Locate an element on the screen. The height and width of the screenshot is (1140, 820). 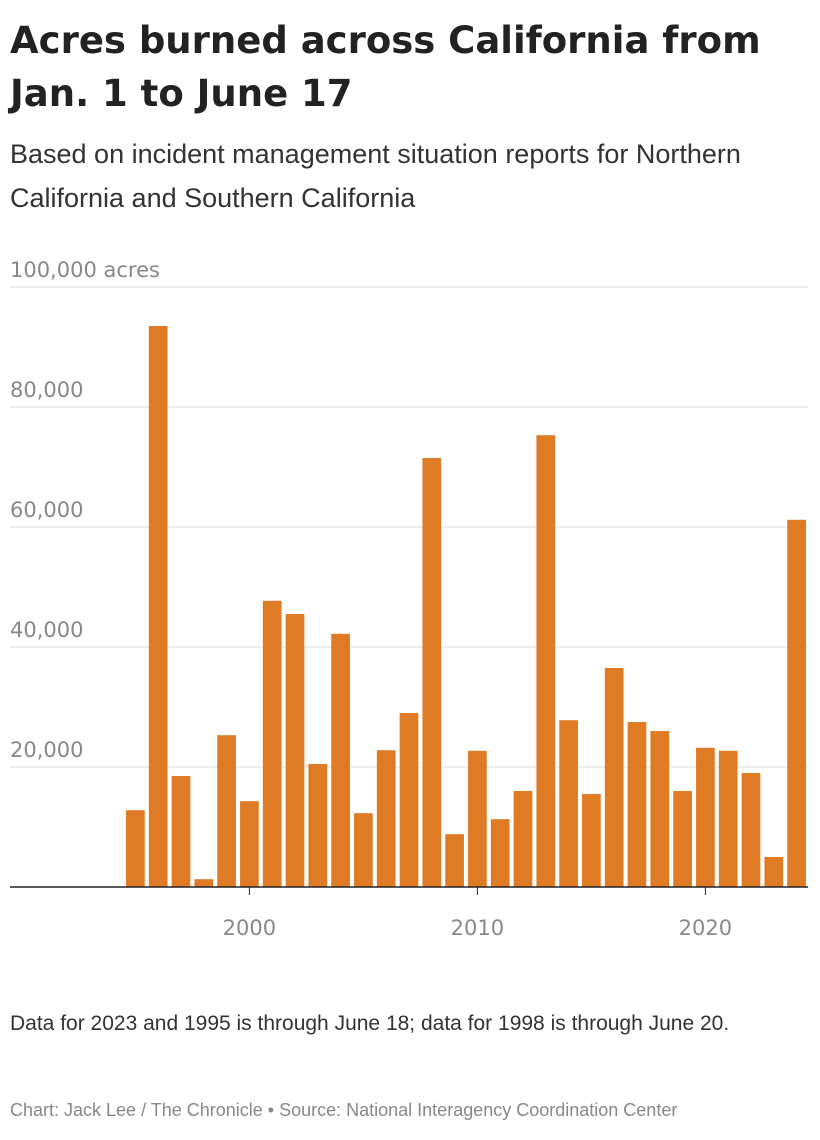
y-tick-label: 100,000 acres is located at coordinates (85, 270).